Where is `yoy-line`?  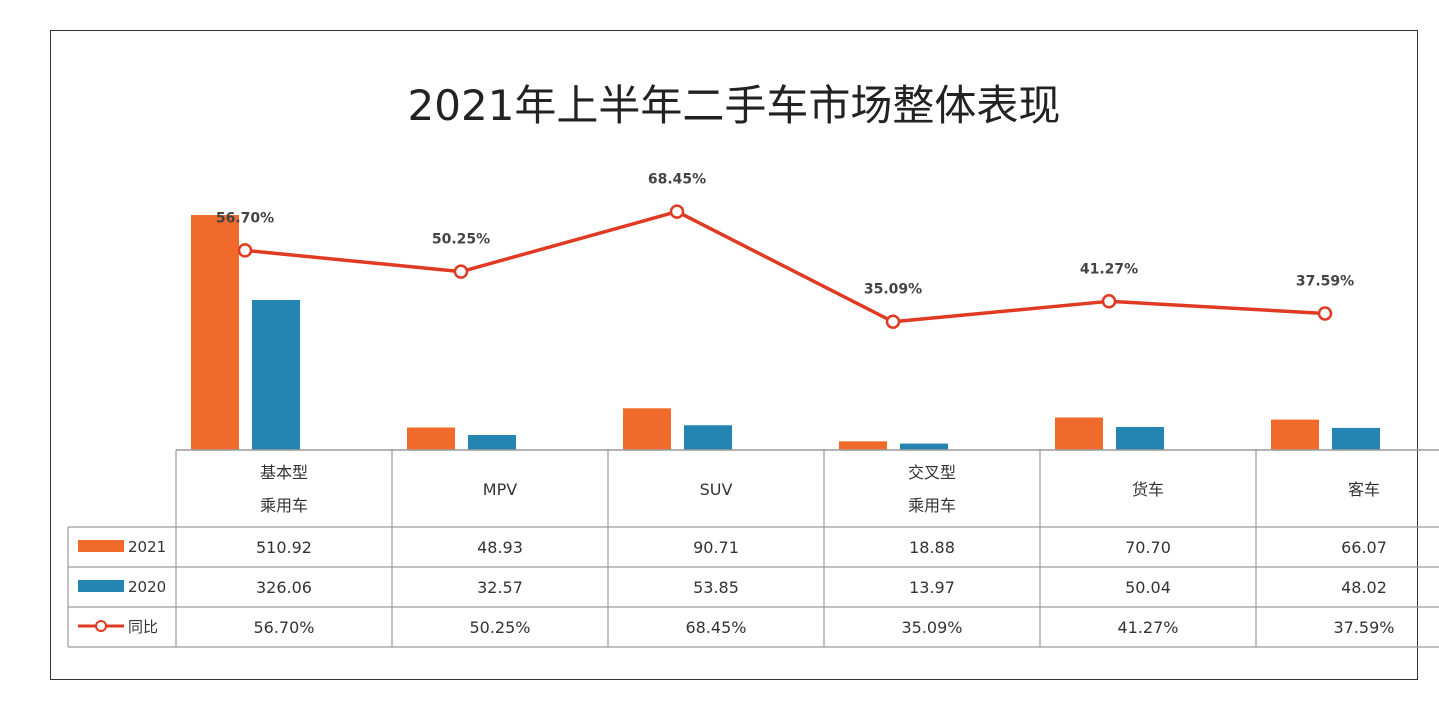
yoy-line is located at coordinates (785, 266).